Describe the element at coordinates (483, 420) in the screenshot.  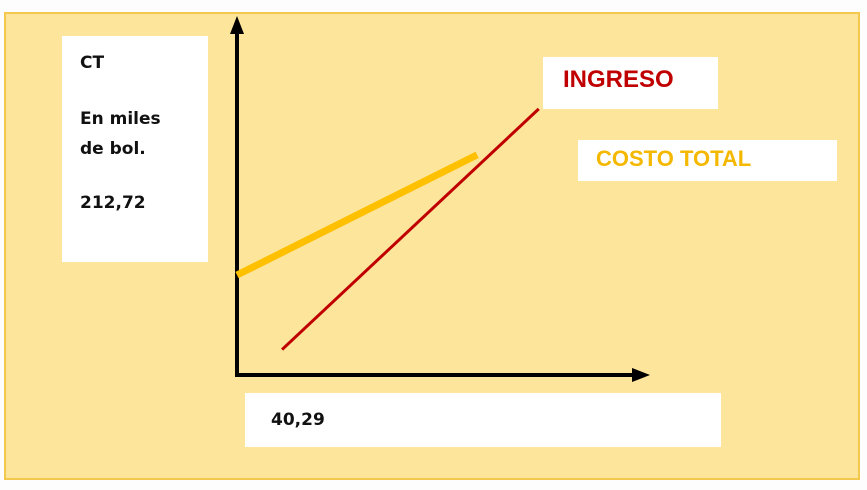
I see `x-value-label-box: 40,29` at that location.